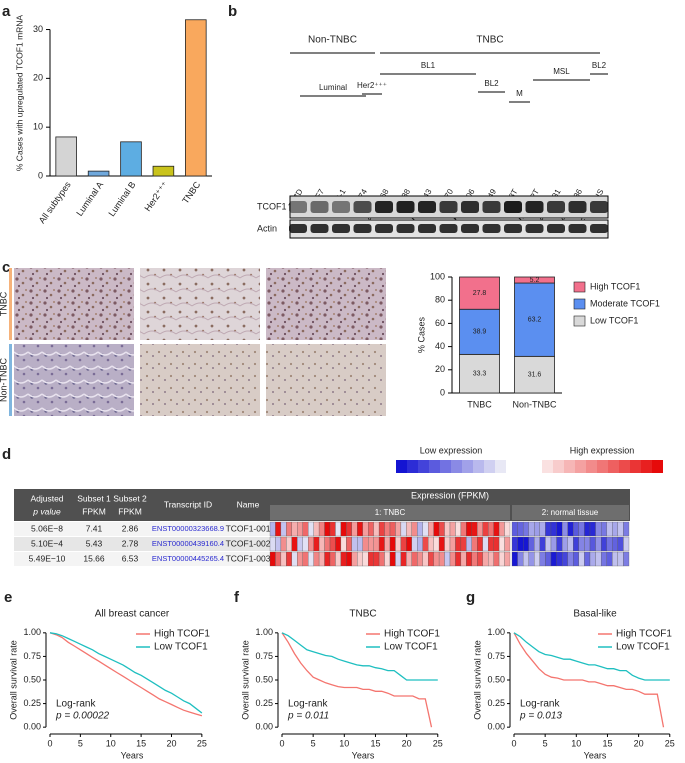  I want to click on y-tick-label: 0.50, so click(496, 679).